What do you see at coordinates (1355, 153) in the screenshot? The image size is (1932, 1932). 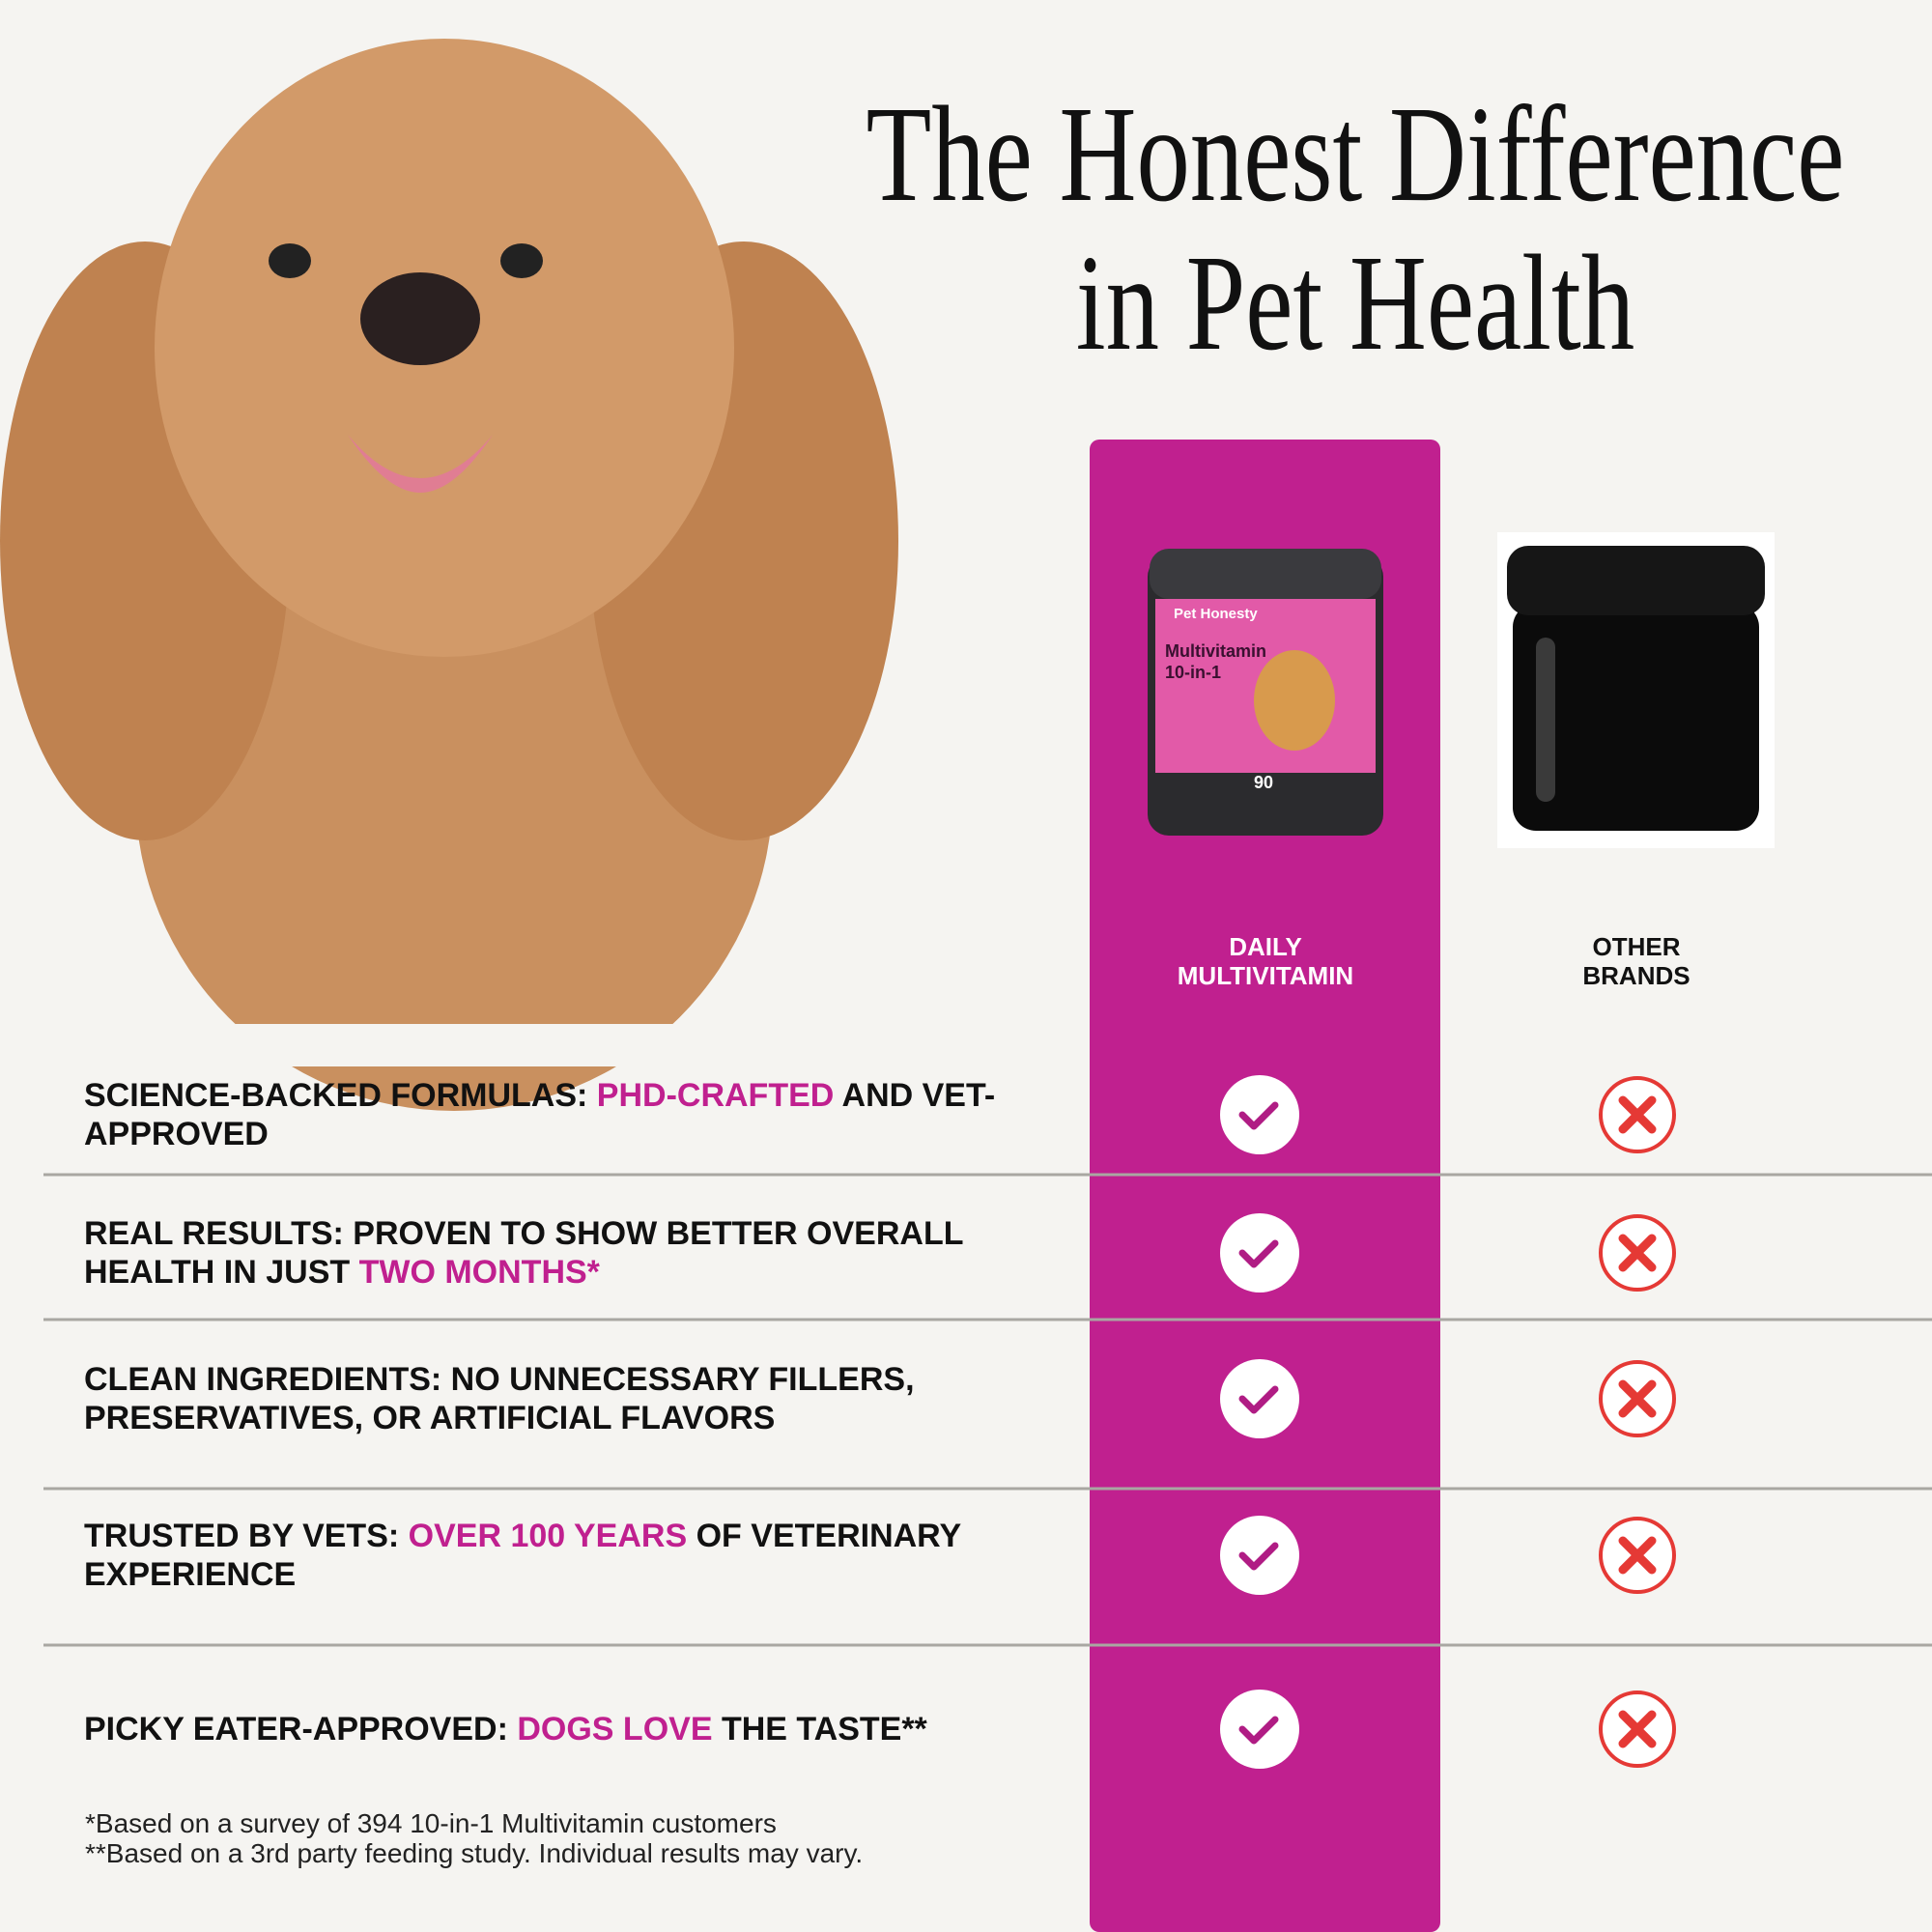 I see `title: The Honest Difference` at bounding box center [1355, 153].